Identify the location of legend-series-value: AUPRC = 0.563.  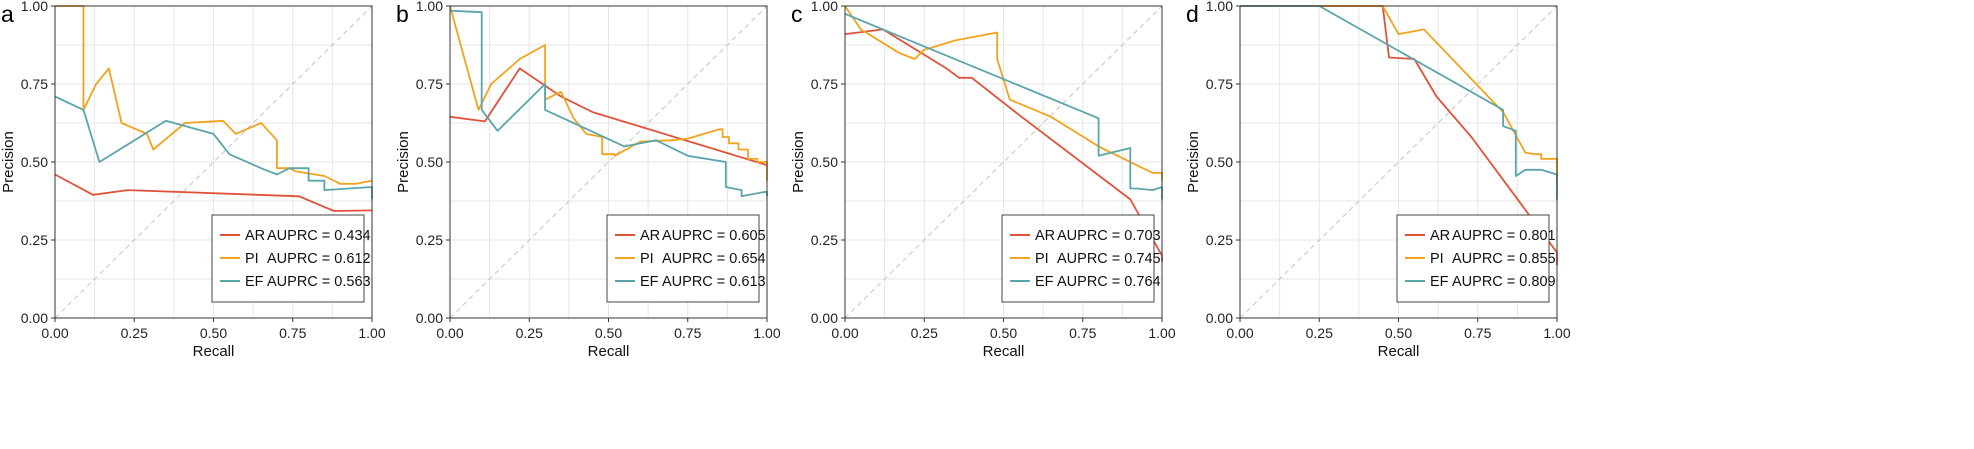
(319, 282).